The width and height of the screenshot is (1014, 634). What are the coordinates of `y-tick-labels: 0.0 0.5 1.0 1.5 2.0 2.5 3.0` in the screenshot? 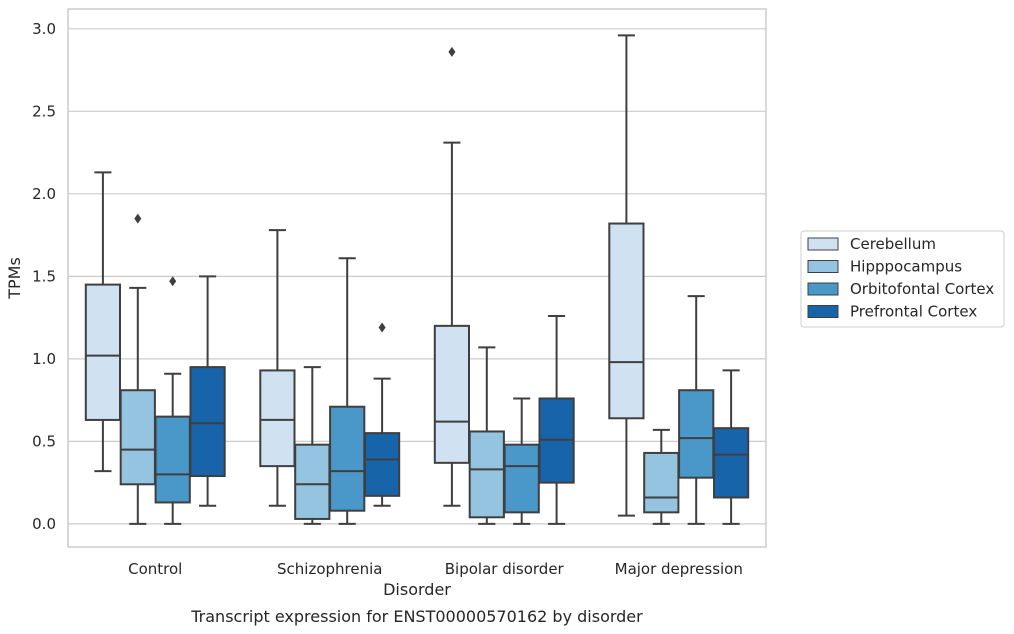 It's located at (44, 276).